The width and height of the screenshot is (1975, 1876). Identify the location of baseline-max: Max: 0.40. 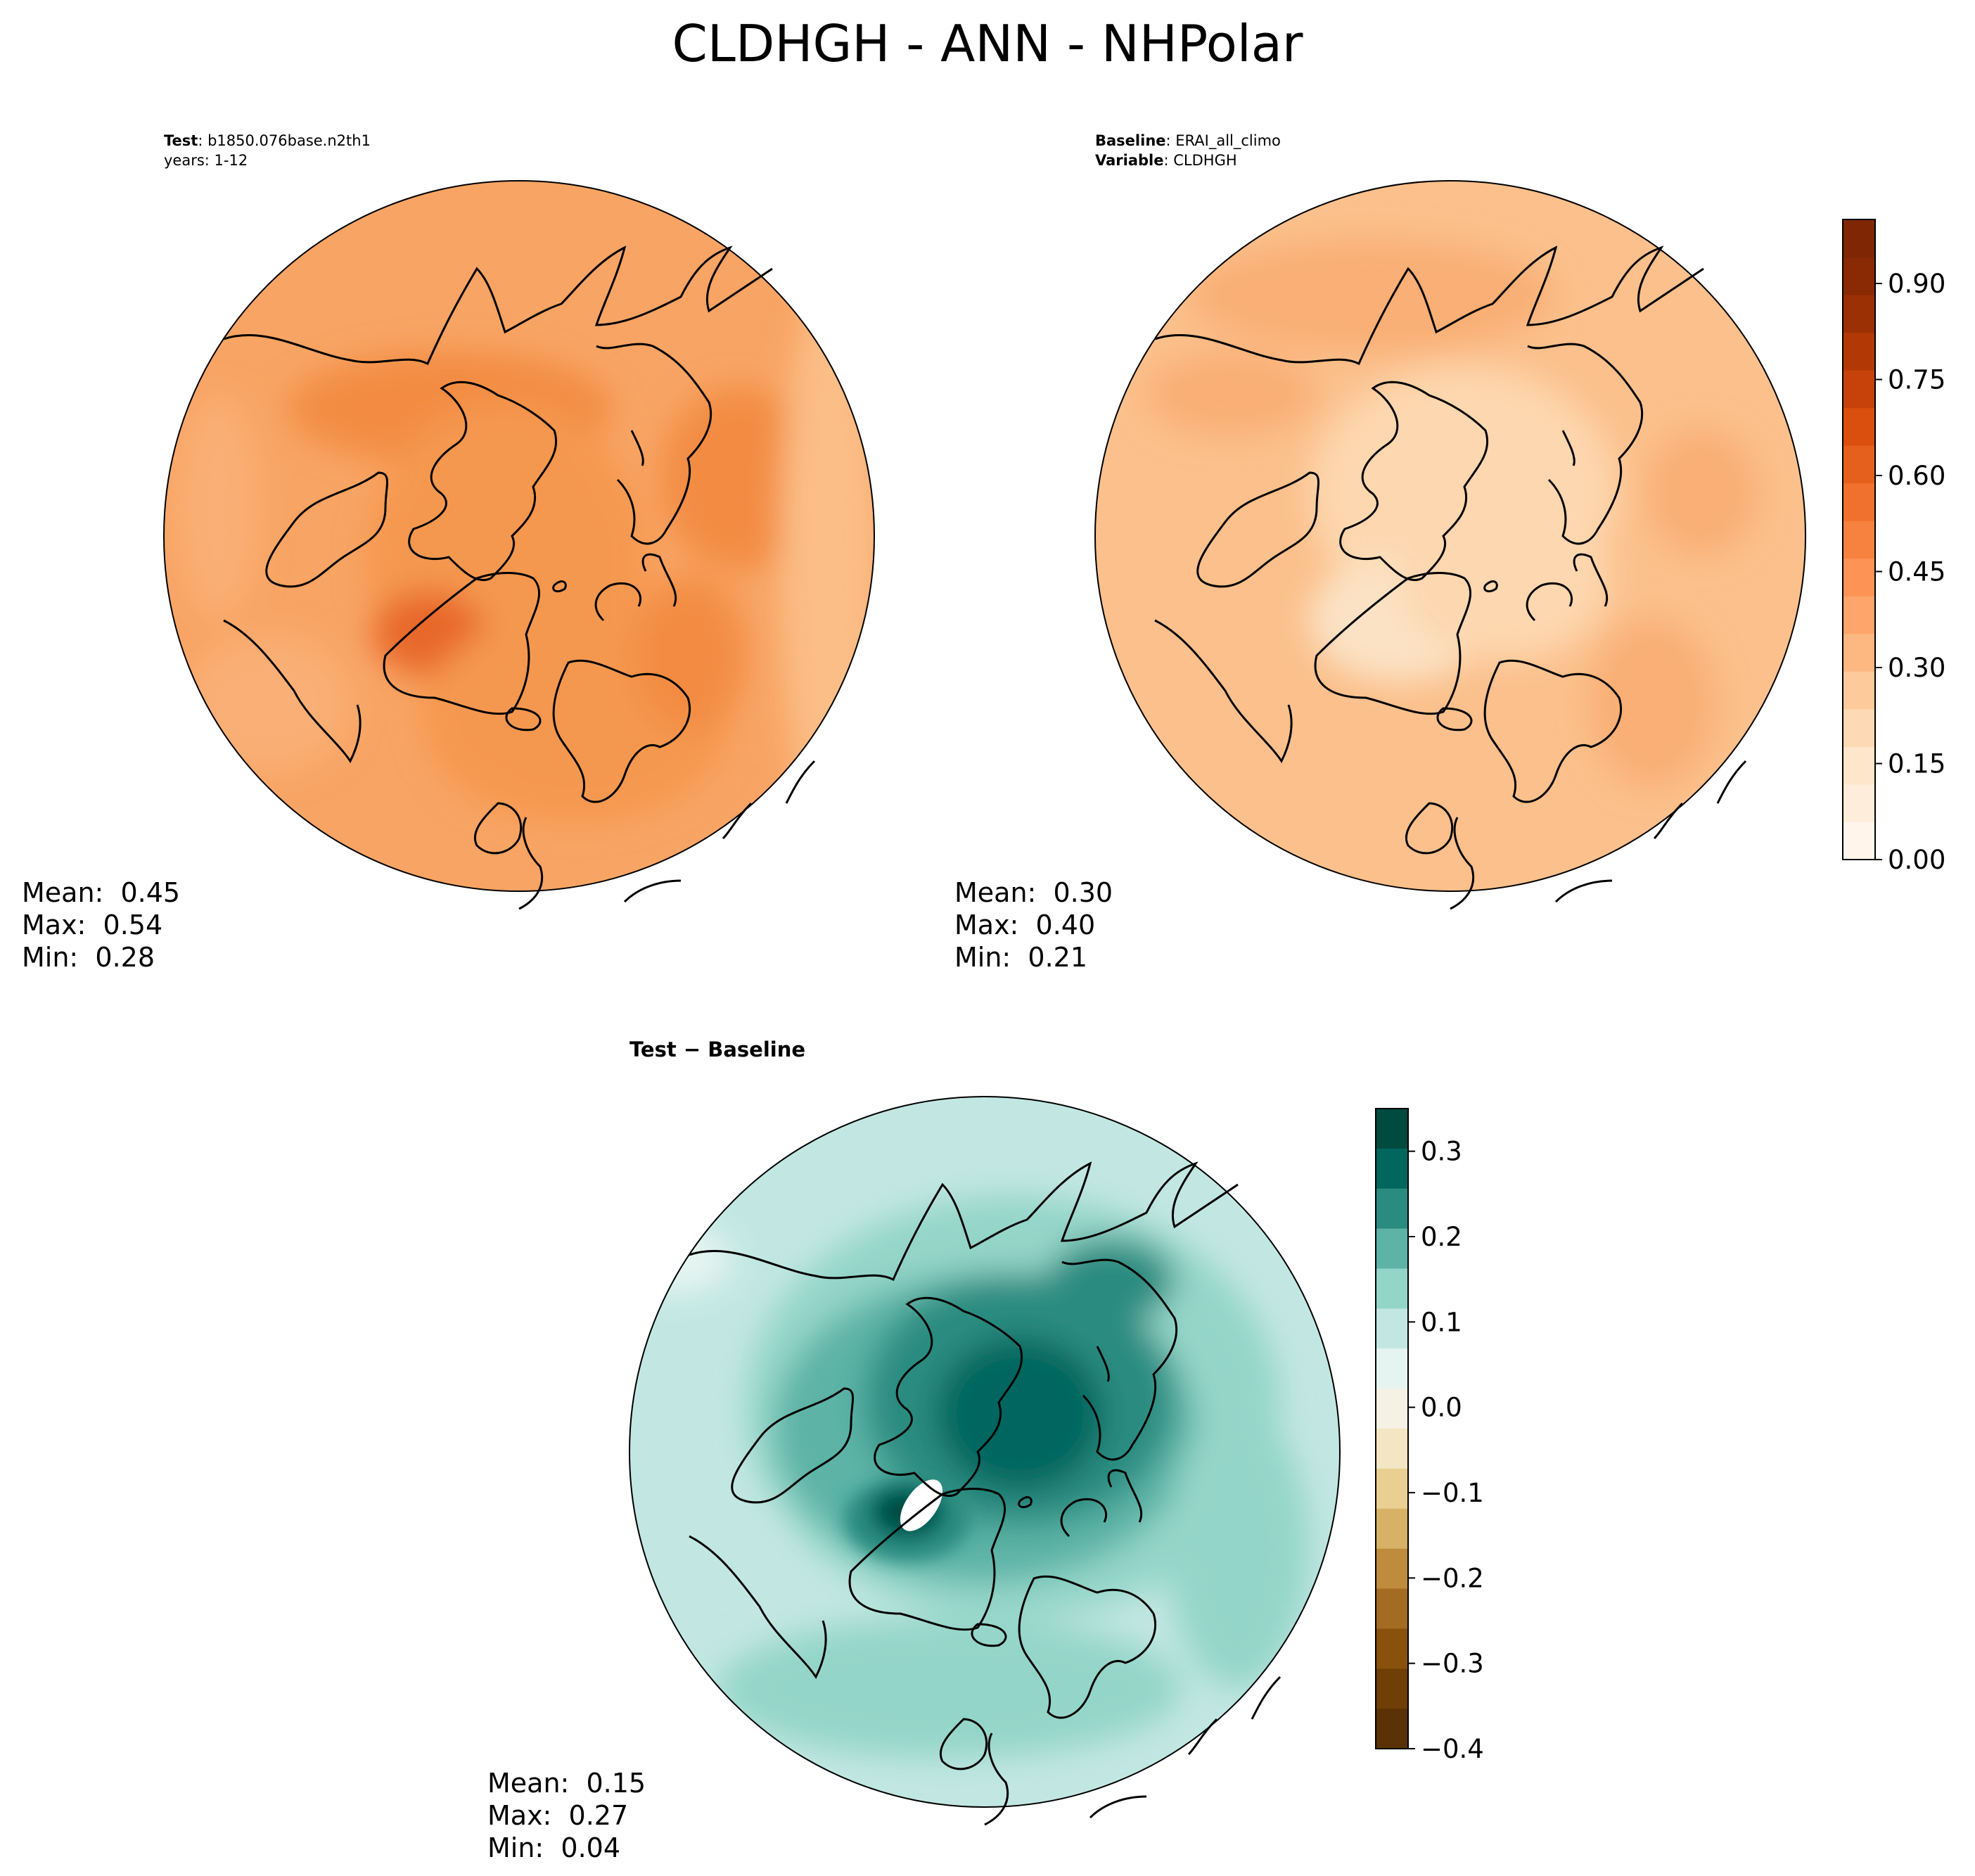
(1025, 925).